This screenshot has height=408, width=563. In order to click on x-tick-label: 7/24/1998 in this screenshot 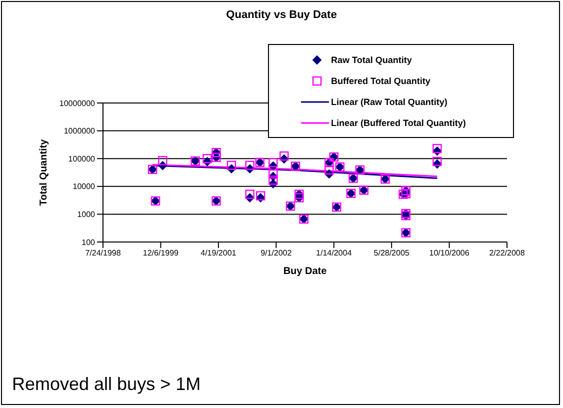, I will do `click(103, 253)`.